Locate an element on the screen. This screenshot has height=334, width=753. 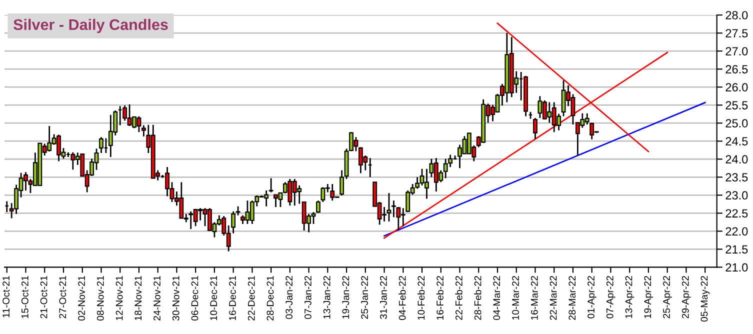
y-tick-label: 28.0 is located at coordinates (737, 15).